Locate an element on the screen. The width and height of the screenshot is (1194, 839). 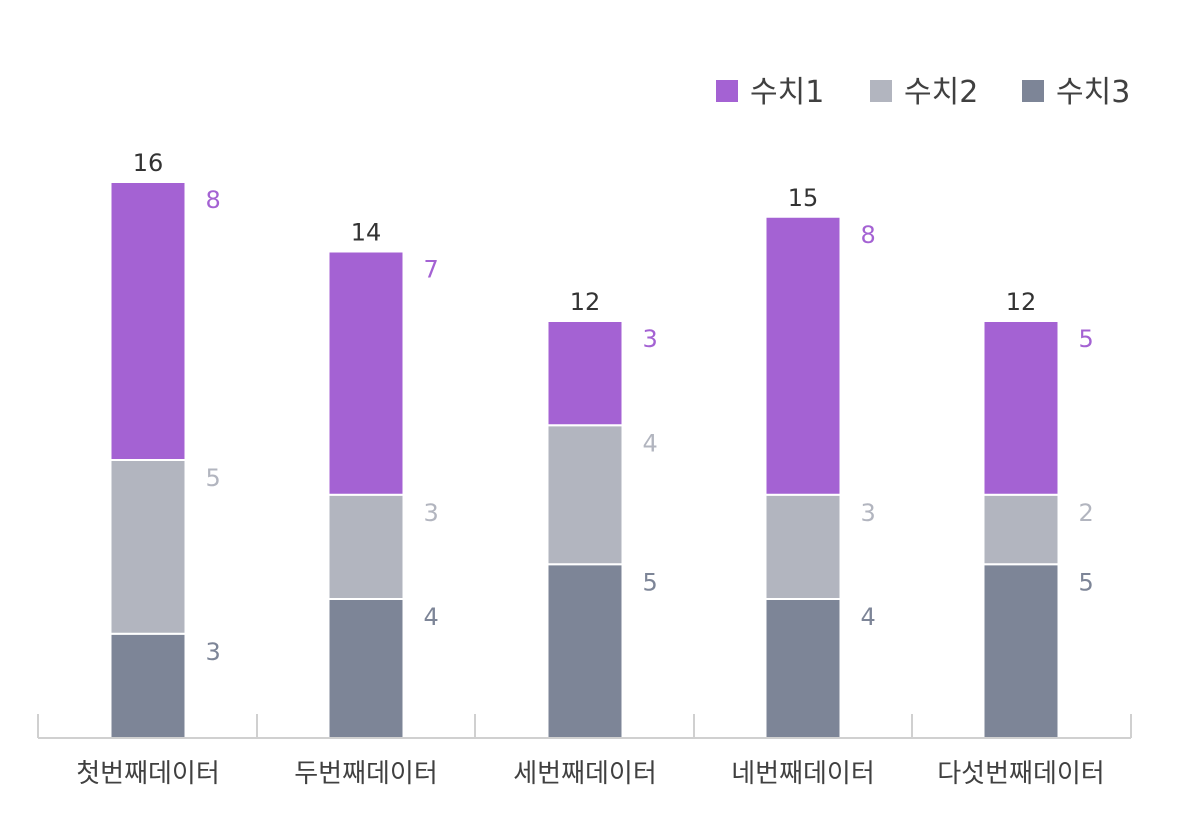
segment-value-label: 2 is located at coordinates (1086, 513).